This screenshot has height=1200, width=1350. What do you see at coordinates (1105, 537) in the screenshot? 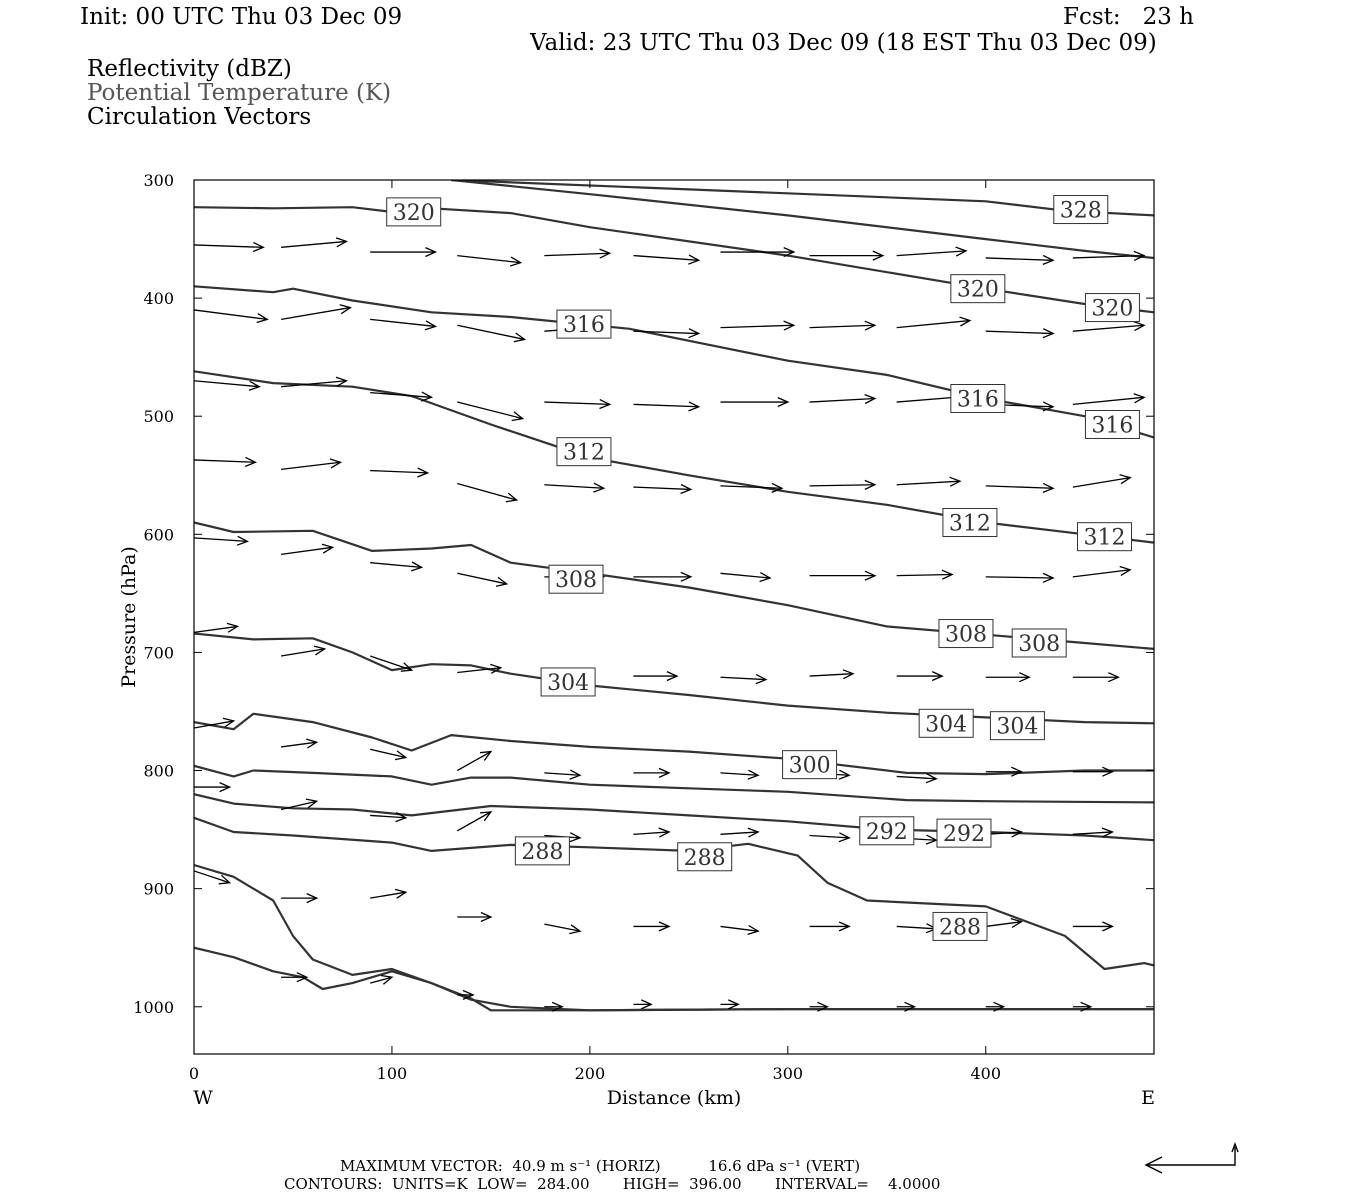
I see `contour-label: 312` at bounding box center [1105, 537].